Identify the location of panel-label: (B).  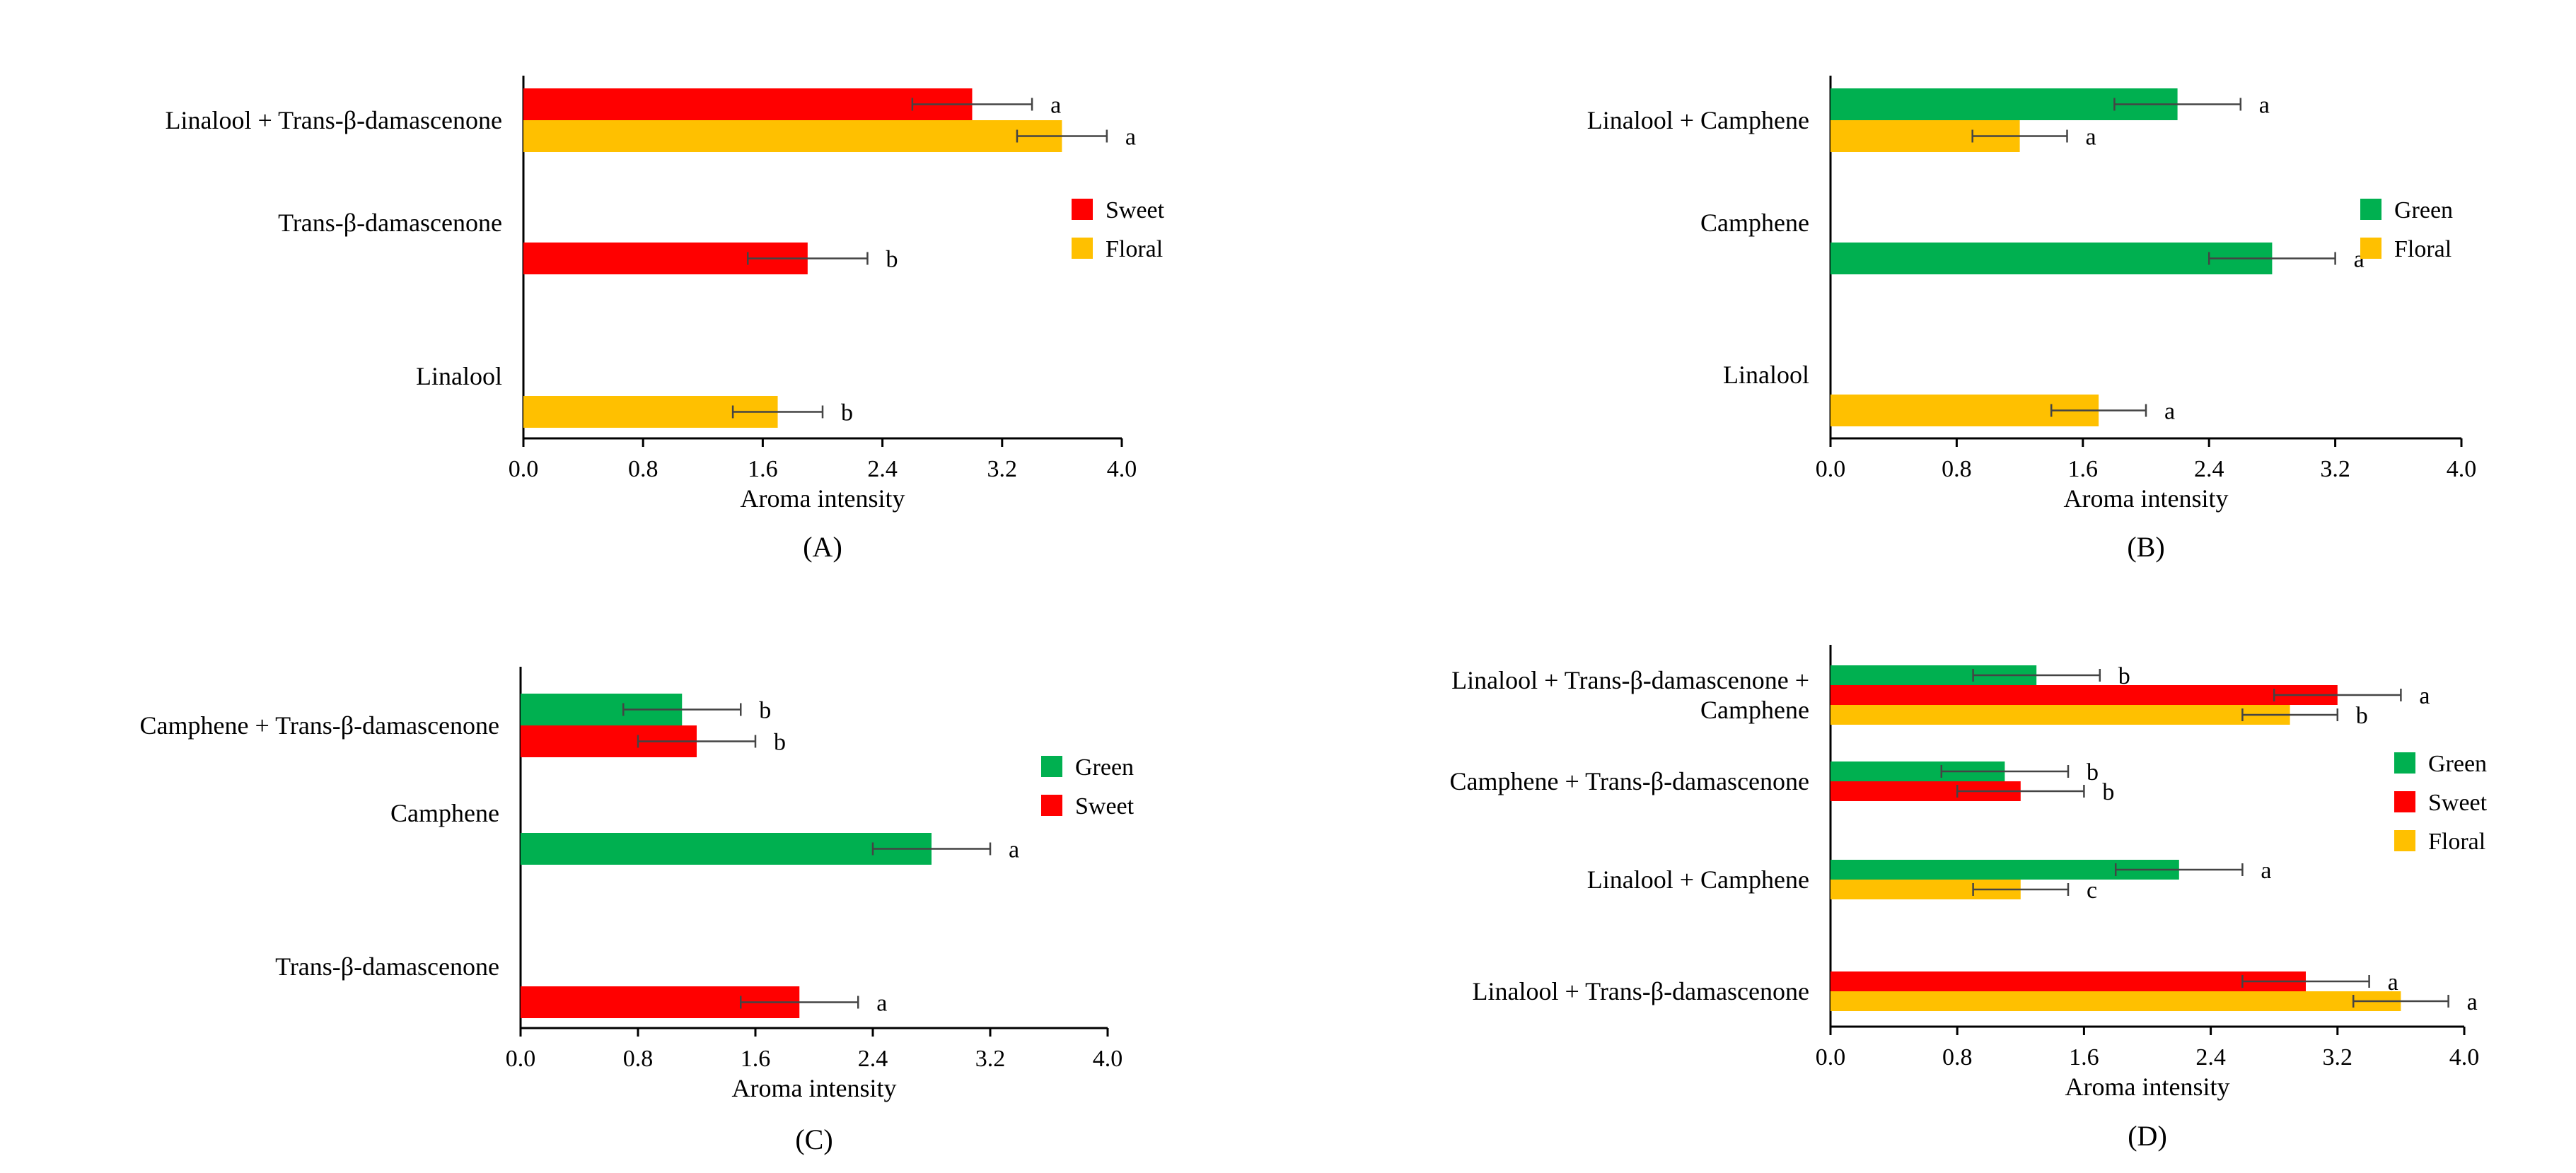
(2145, 547).